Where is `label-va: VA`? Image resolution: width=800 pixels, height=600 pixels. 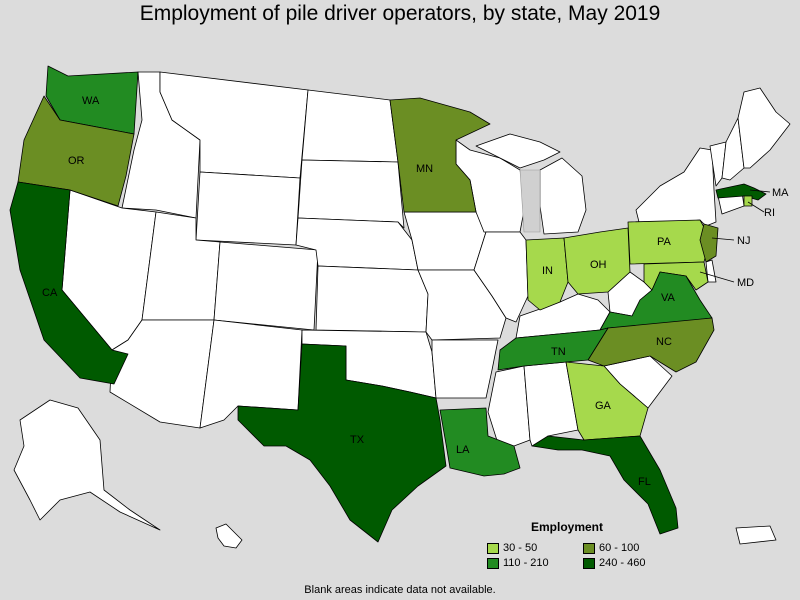
label-va: VA is located at coordinates (668, 298).